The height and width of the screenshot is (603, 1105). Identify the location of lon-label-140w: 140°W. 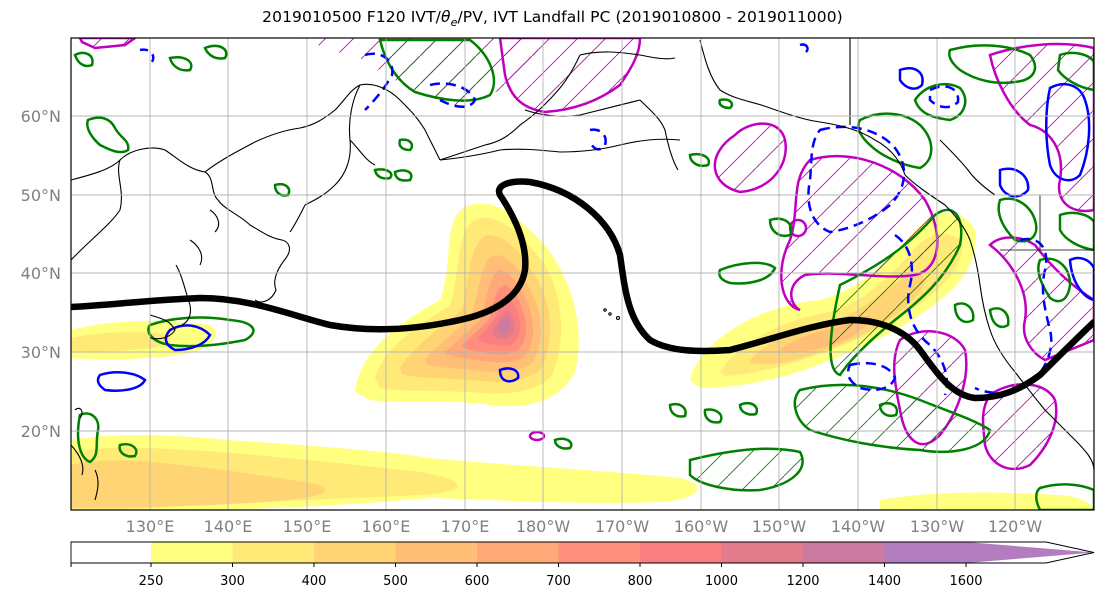
(858, 526).